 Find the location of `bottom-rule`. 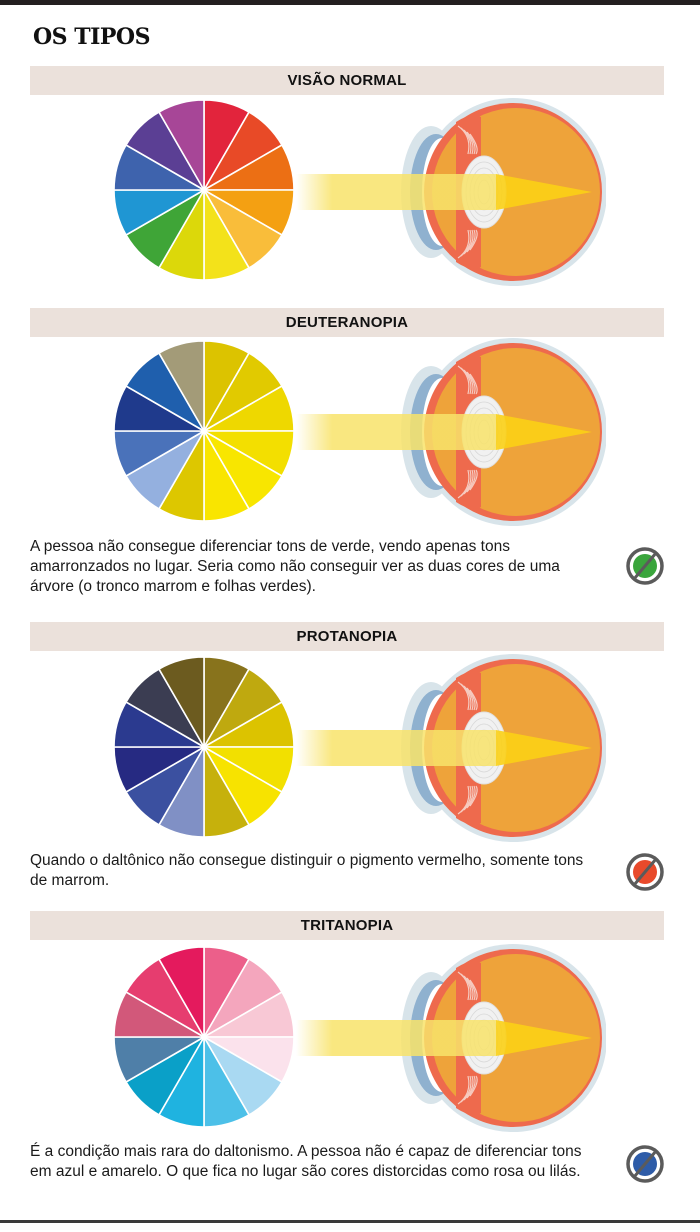

bottom-rule is located at coordinates (350, 1221).